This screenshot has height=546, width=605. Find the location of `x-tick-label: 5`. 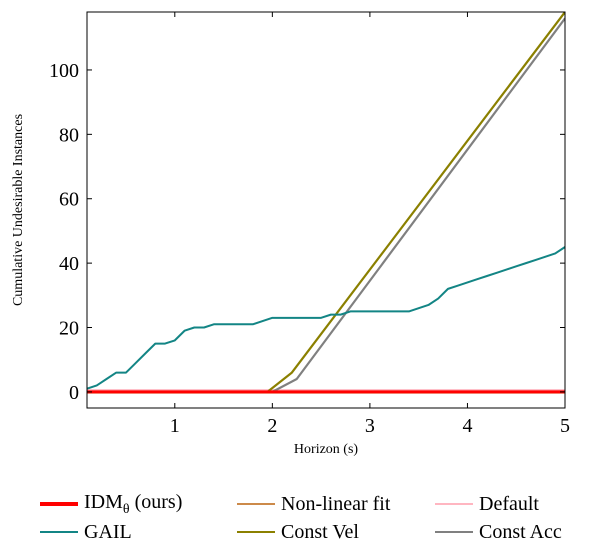

x-tick-label: 5 is located at coordinates (565, 426).